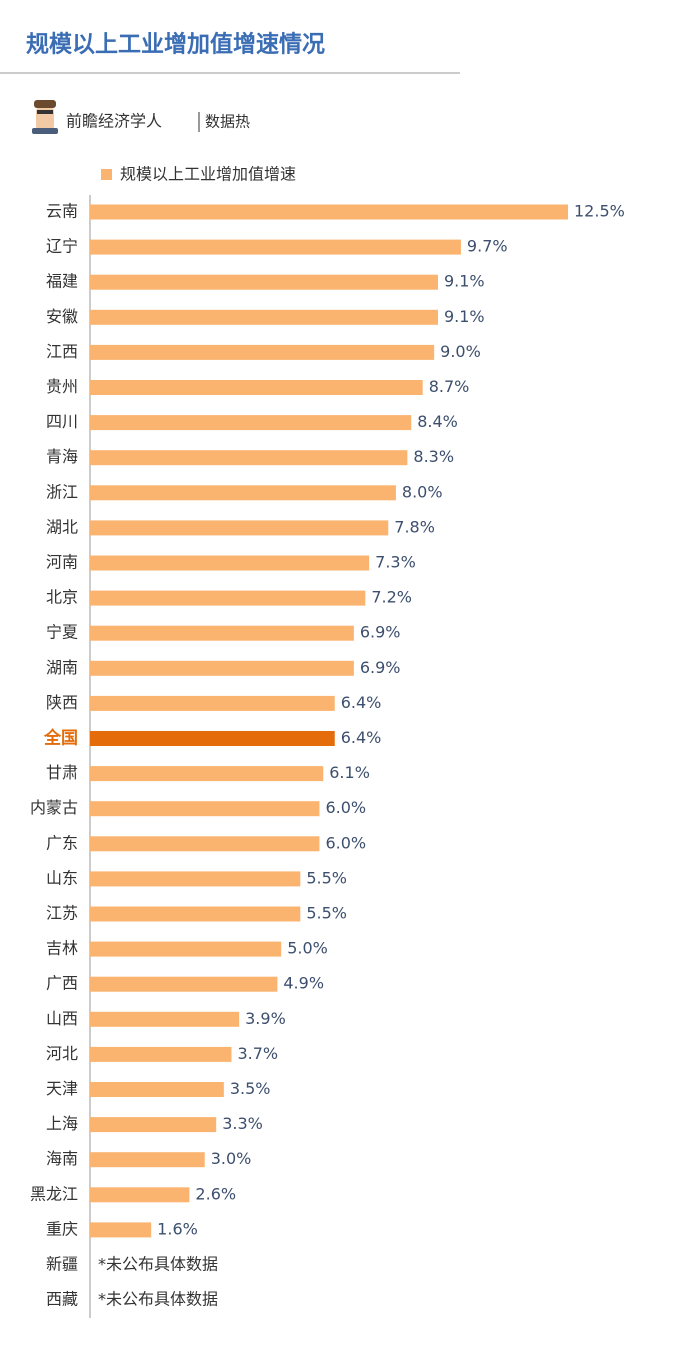 The height and width of the screenshot is (1356, 680). What do you see at coordinates (62, 1053) in the screenshot?
I see `y-tick-label: 河北` at bounding box center [62, 1053].